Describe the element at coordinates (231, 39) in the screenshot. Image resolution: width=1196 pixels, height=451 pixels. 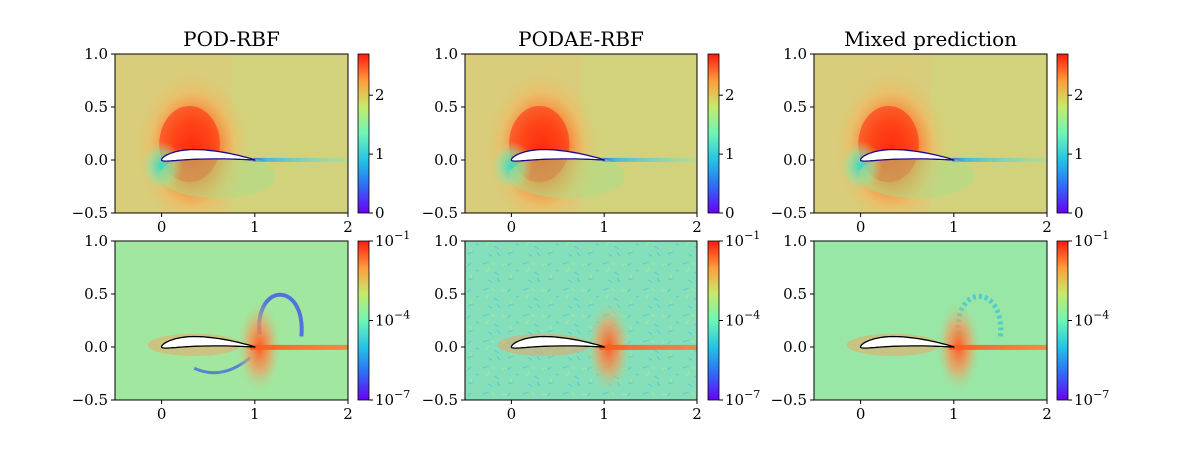
I see `panel-title: POD-RBF` at that location.